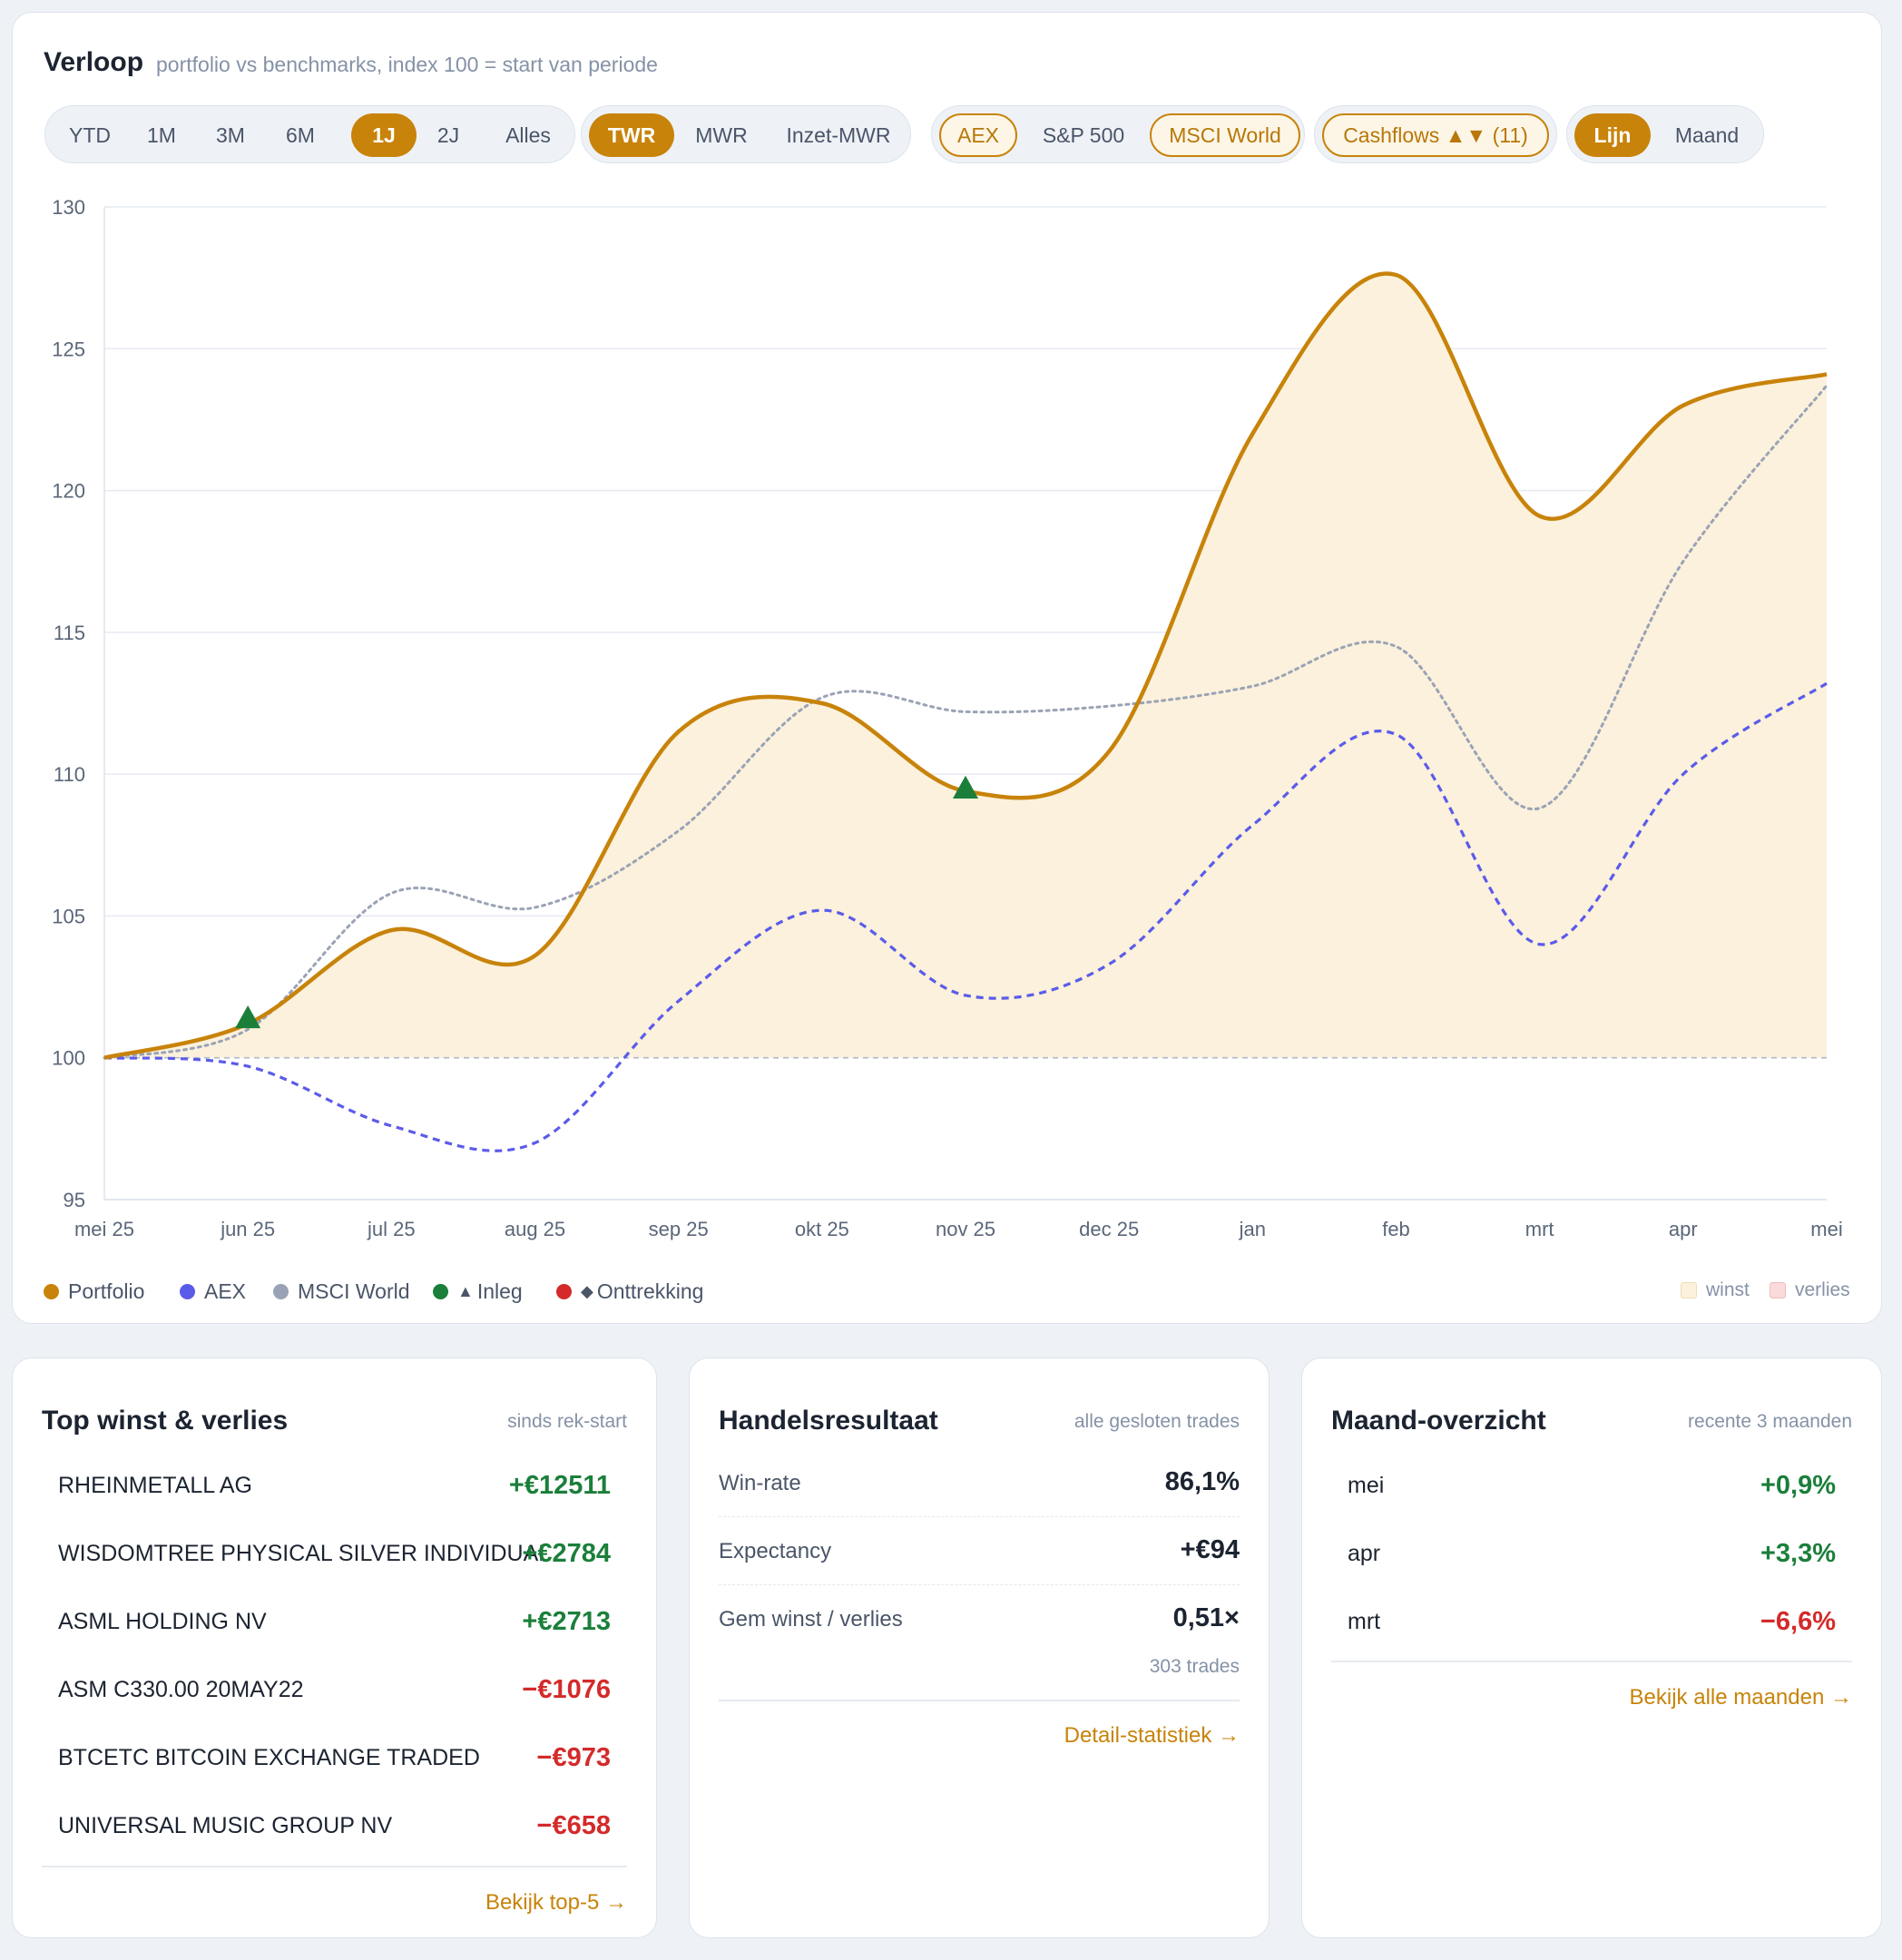 This screenshot has height=1960, width=1902. What do you see at coordinates (69, 633) in the screenshot?
I see `y-tick-label: 115` at bounding box center [69, 633].